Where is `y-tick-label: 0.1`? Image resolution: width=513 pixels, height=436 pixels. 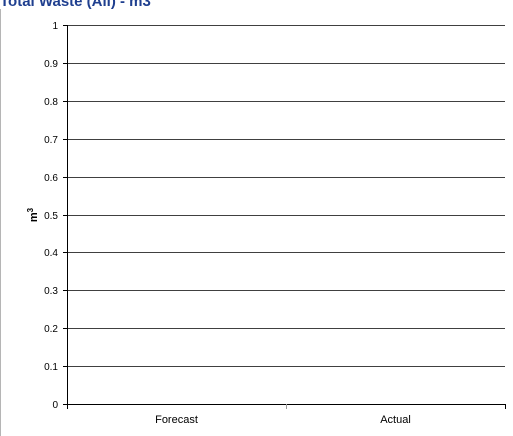
y-tick-label: 0.1 is located at coordinates (51, 367).